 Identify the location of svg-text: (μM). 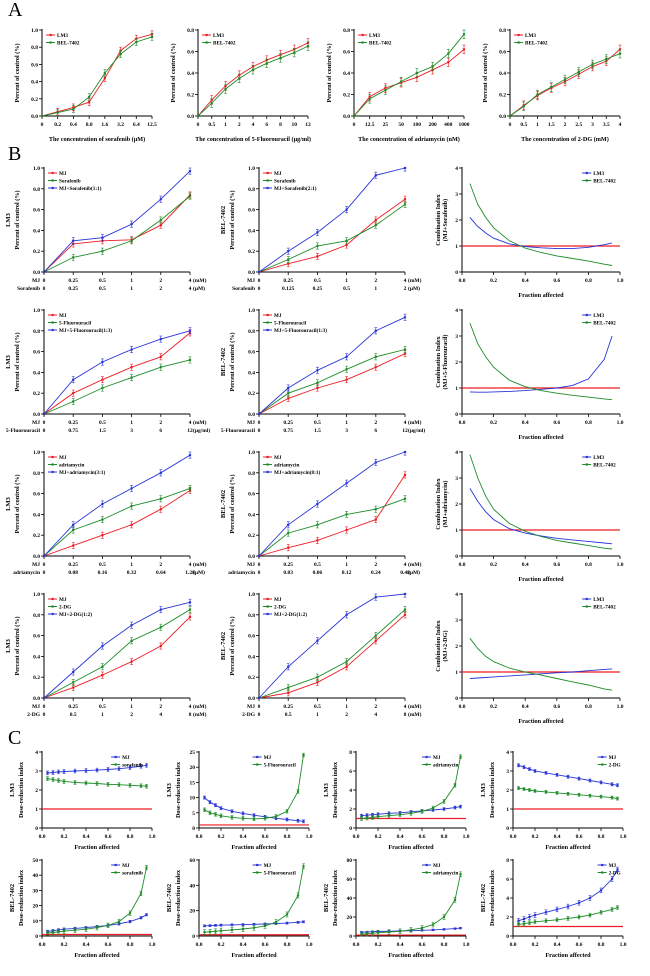
(199, 288).